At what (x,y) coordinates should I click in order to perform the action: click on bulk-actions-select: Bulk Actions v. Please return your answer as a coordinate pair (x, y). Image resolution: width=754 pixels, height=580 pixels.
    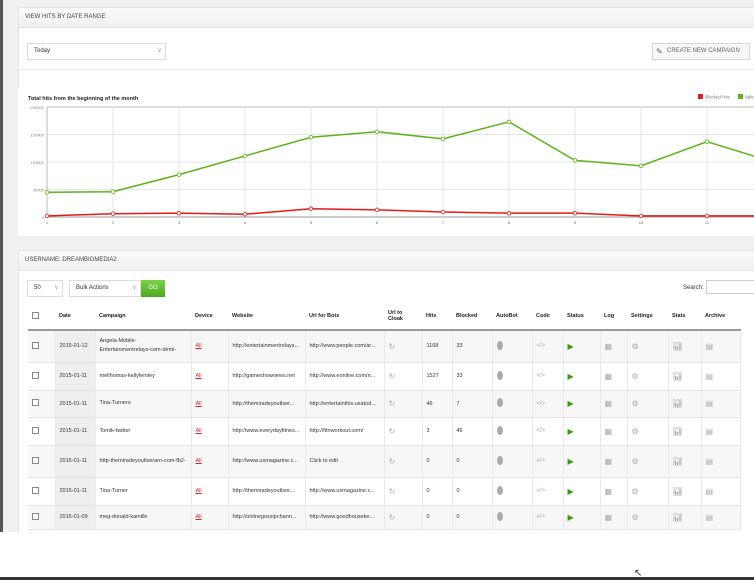
    Looking at the image, I should click on (105, 288).